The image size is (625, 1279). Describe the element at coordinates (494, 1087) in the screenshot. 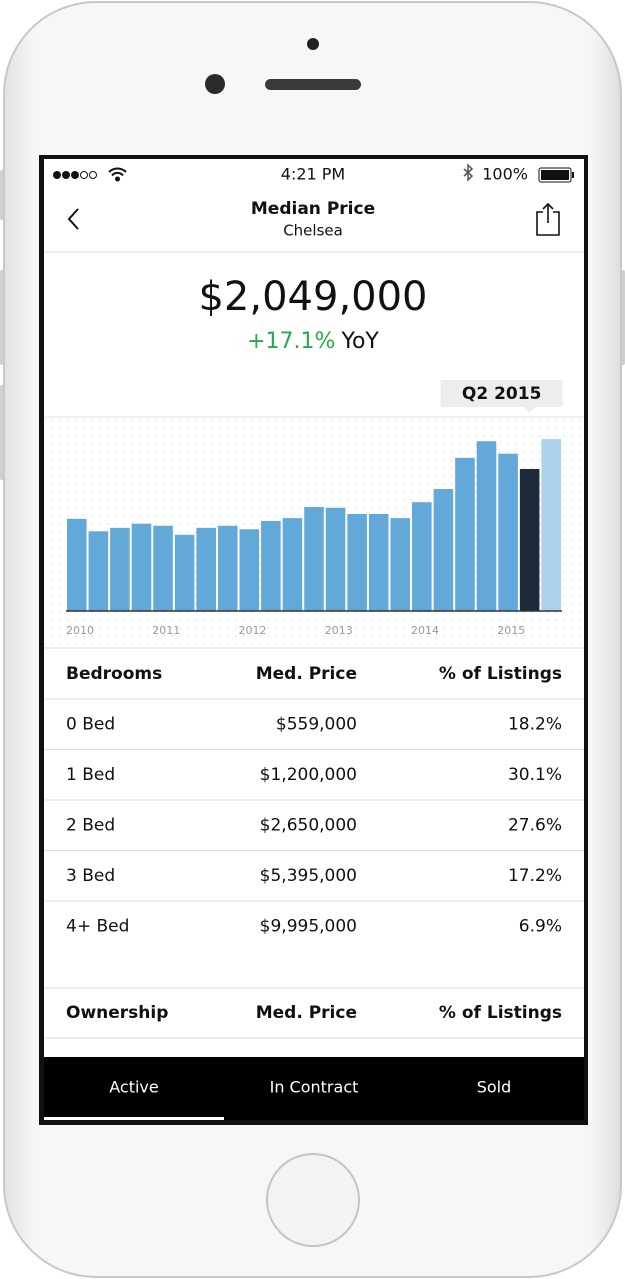

I see `tab: Sold` at that location.